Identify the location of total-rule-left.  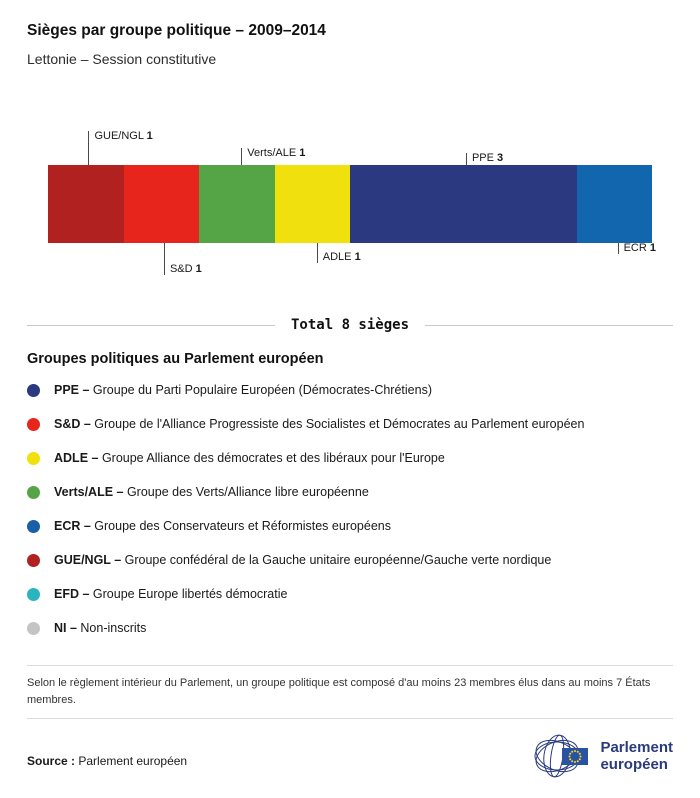
(151, 325).